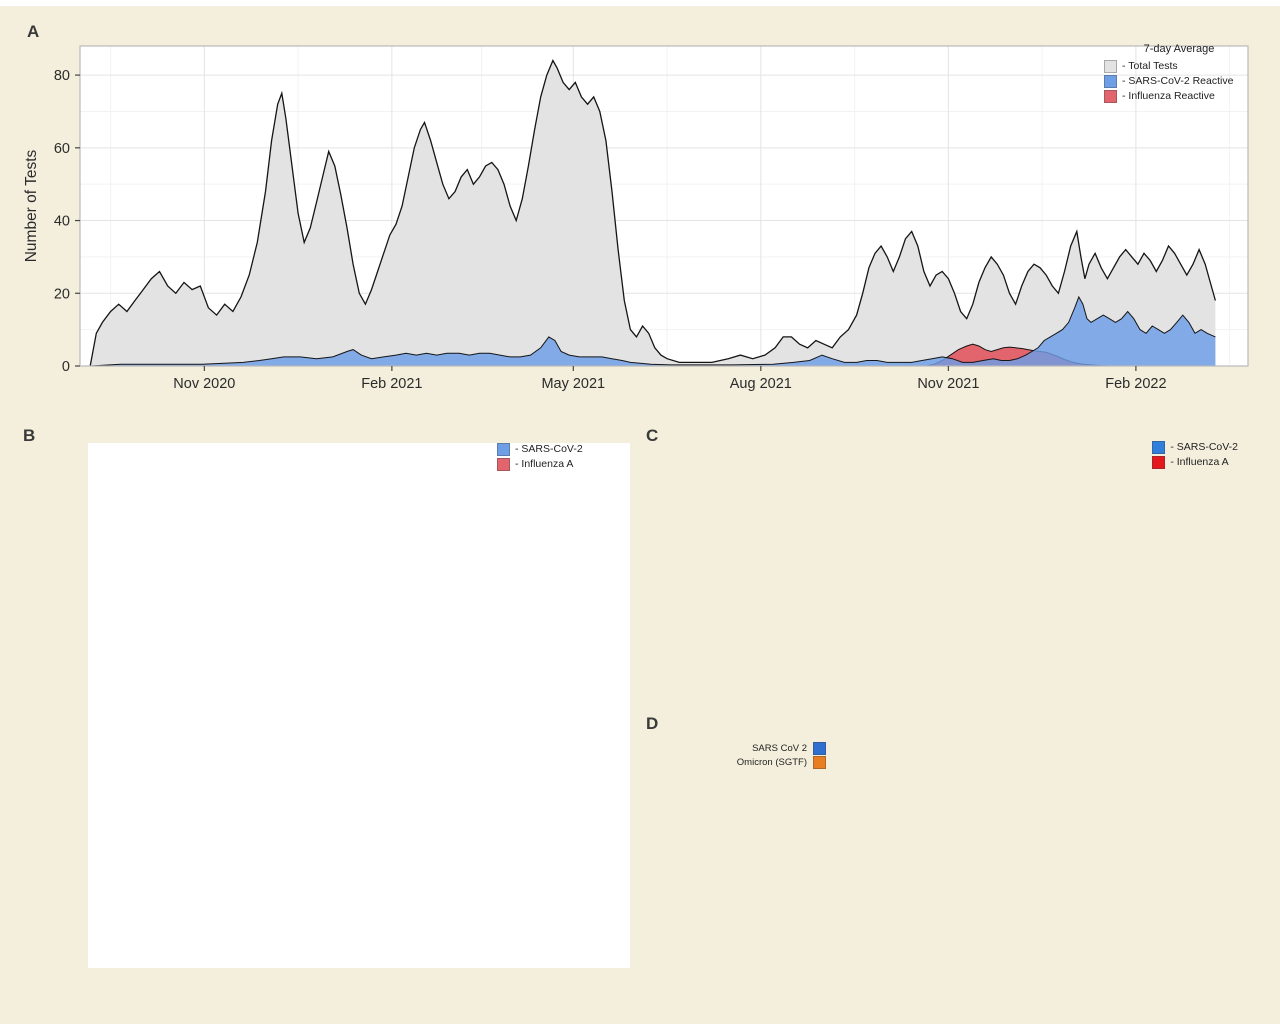 The width and height of the screenshot is (1280, 1024). Describe the element at coordinates (66, 367) in the screenshot. I see `svg-text: 0` at that location.